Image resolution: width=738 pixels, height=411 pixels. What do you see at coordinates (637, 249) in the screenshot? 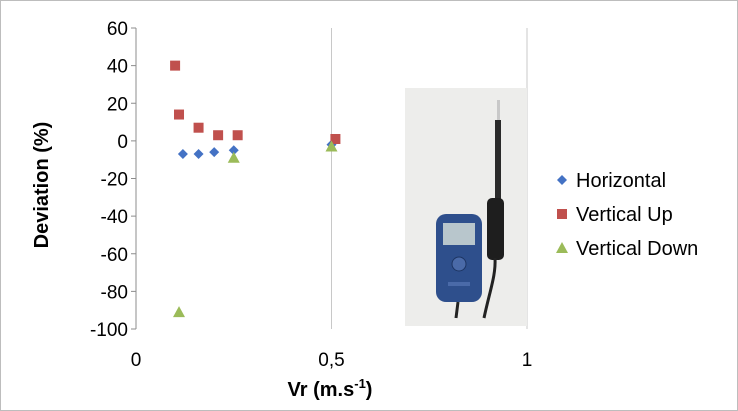
I see `legend-label-vertical-down: Vertical Down` at bounding box center [637, 249].